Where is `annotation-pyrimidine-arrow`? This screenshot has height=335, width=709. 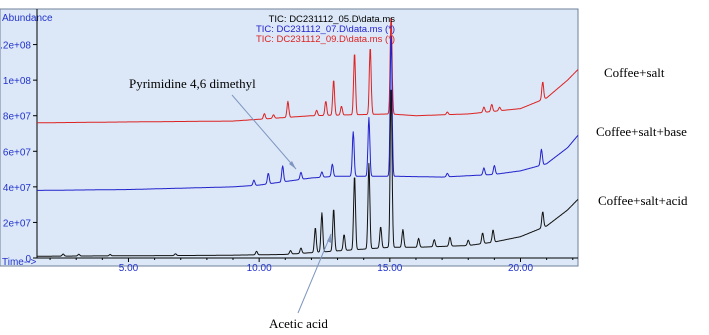
annotation-pyrimidine-arrow is located at coordinates (264, 132).